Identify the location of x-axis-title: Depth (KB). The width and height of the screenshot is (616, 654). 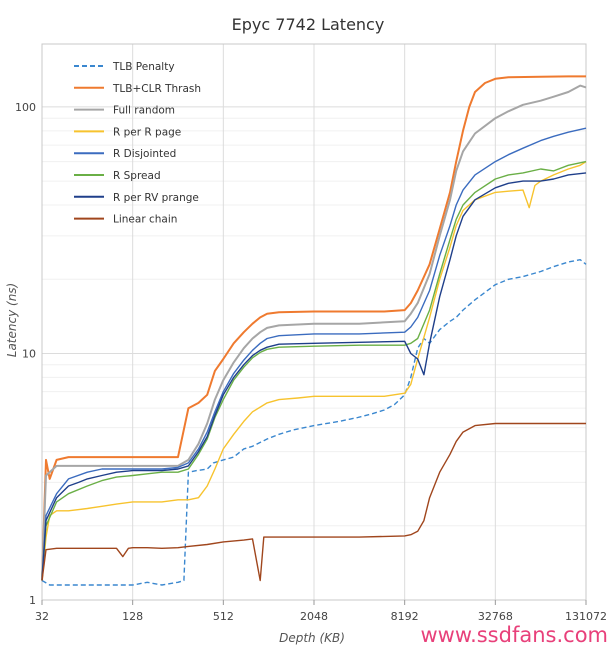
(312, 638).